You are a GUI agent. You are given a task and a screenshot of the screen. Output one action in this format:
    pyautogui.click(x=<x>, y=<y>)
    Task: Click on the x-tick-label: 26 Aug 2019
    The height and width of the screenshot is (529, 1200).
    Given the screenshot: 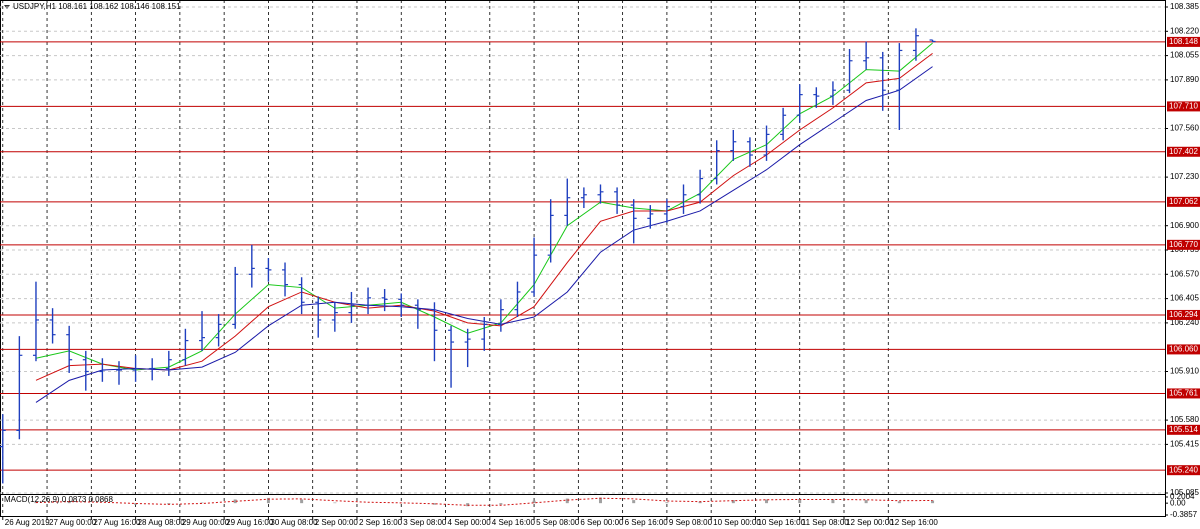 What is the action you would take?
    pyautogui.click(x=27, y=522)
    